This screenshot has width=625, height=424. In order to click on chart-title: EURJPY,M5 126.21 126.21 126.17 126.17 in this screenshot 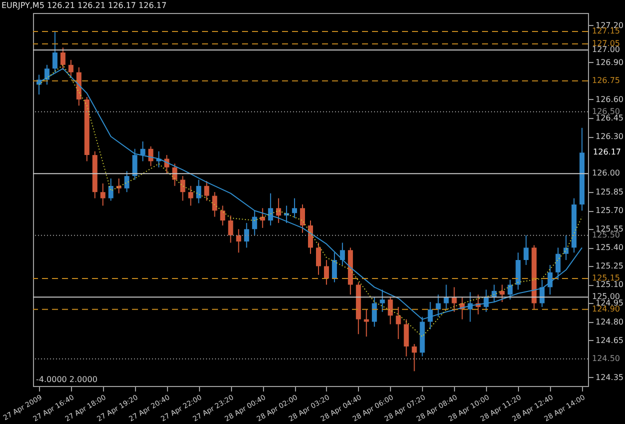, I will do `click(84, 5)`.